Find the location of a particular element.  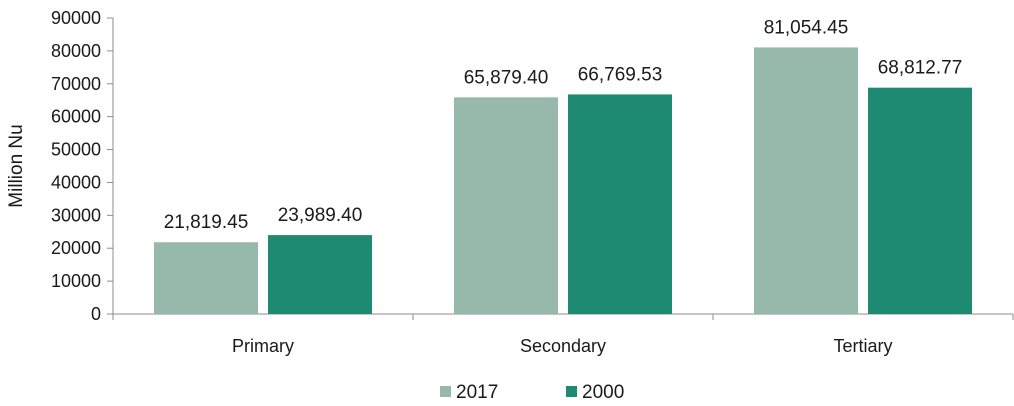

y-tick-label: 20000 is located at coordinates (76, 248).